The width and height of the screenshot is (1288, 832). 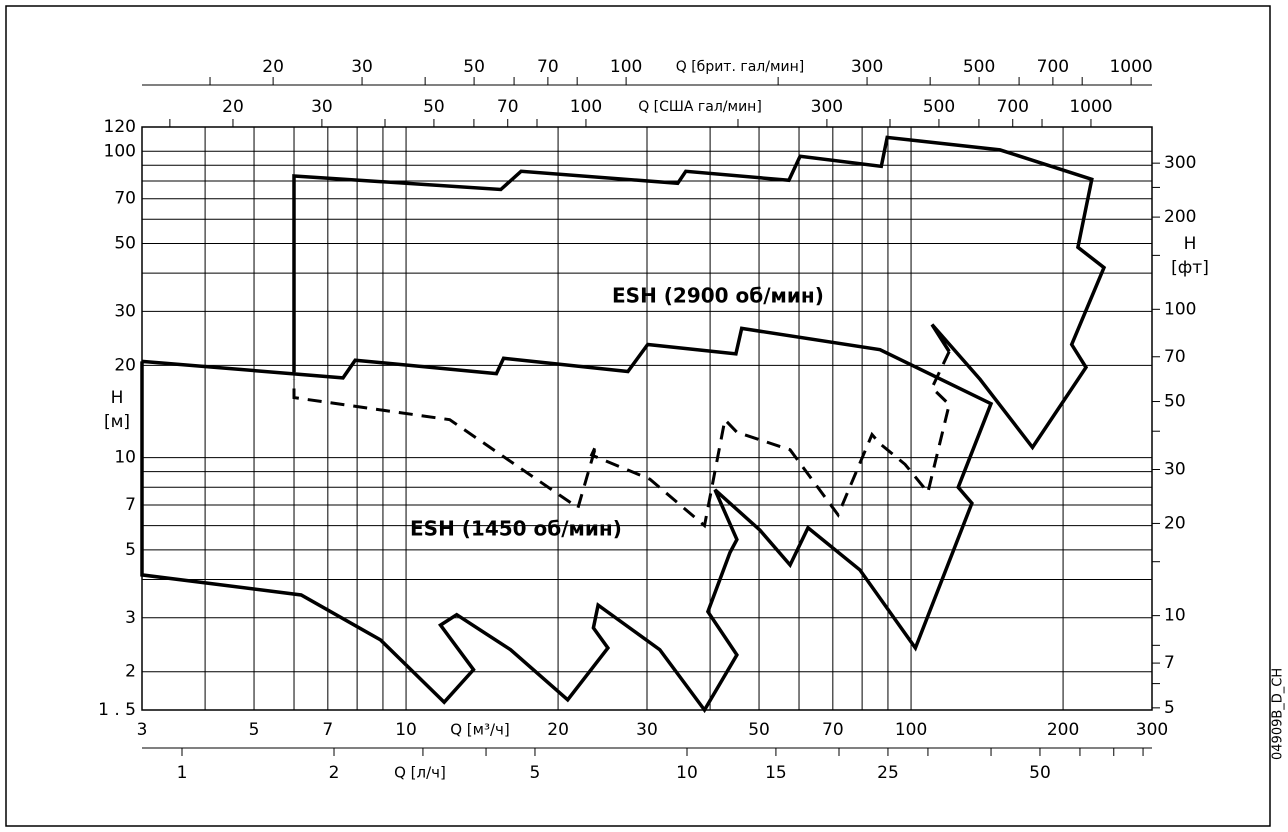 What do you see at coordinates (130, 618) in the screenshot?
I see `y-tick-label: 3` at bounding box center [130, 618].